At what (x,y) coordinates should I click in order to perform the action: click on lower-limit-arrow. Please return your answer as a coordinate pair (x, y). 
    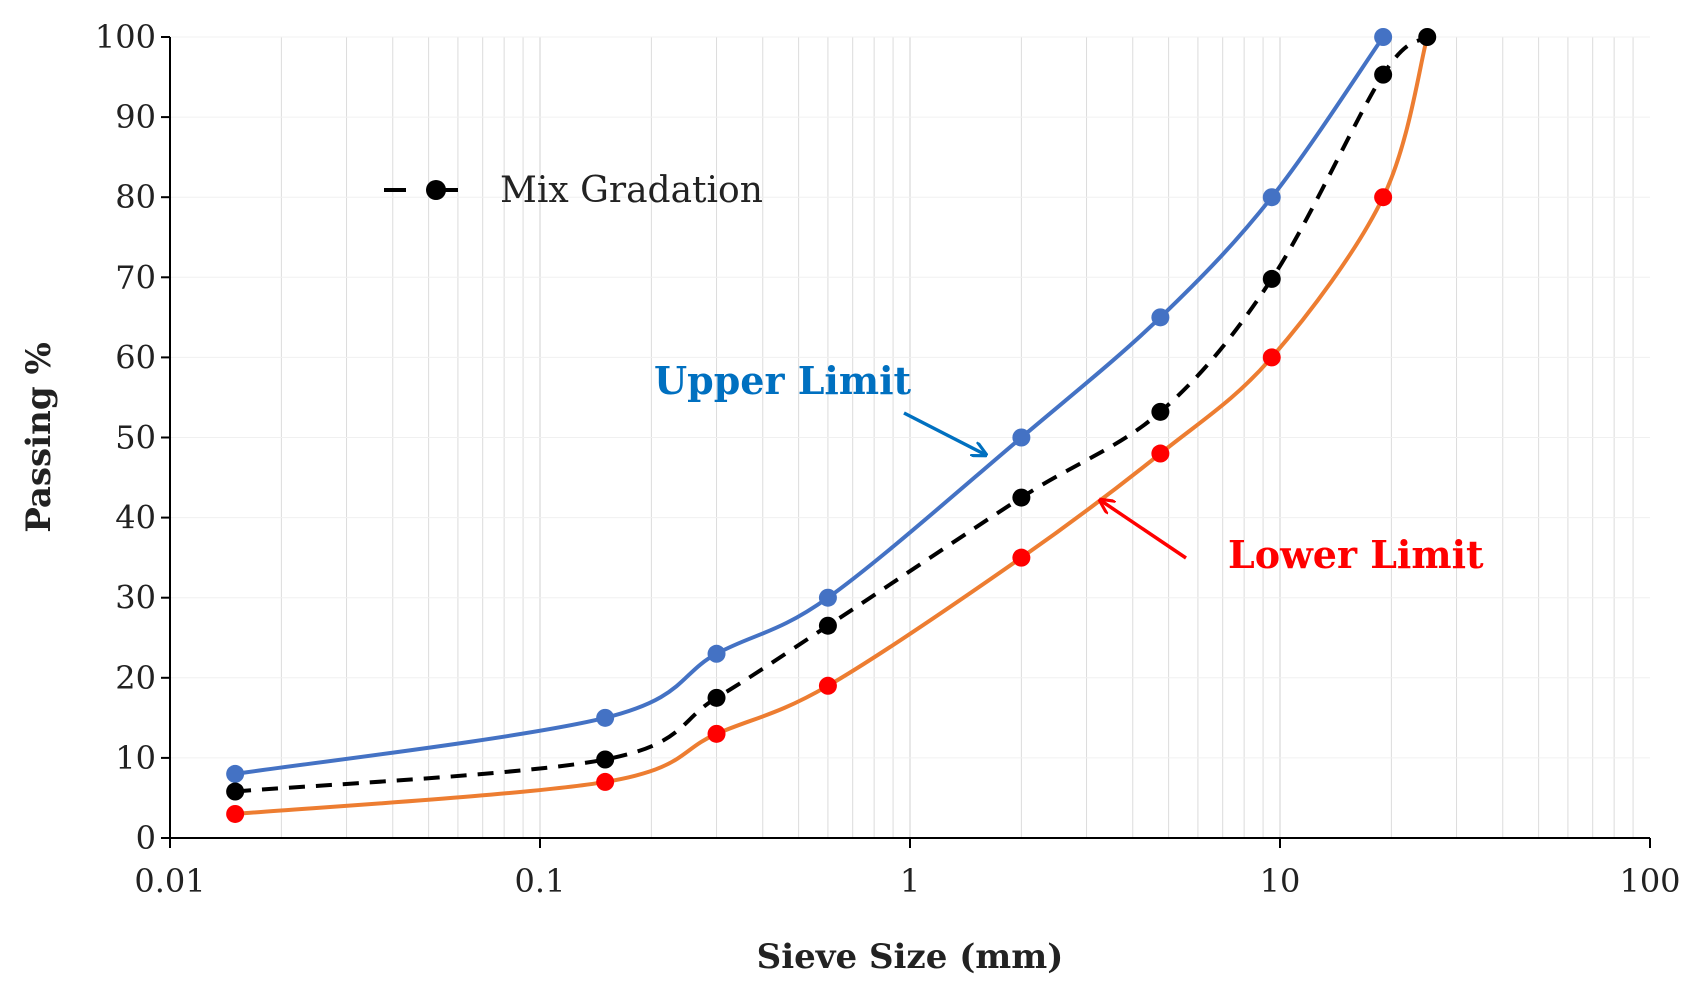
    Looking at the image, I should click on (1143, 530).